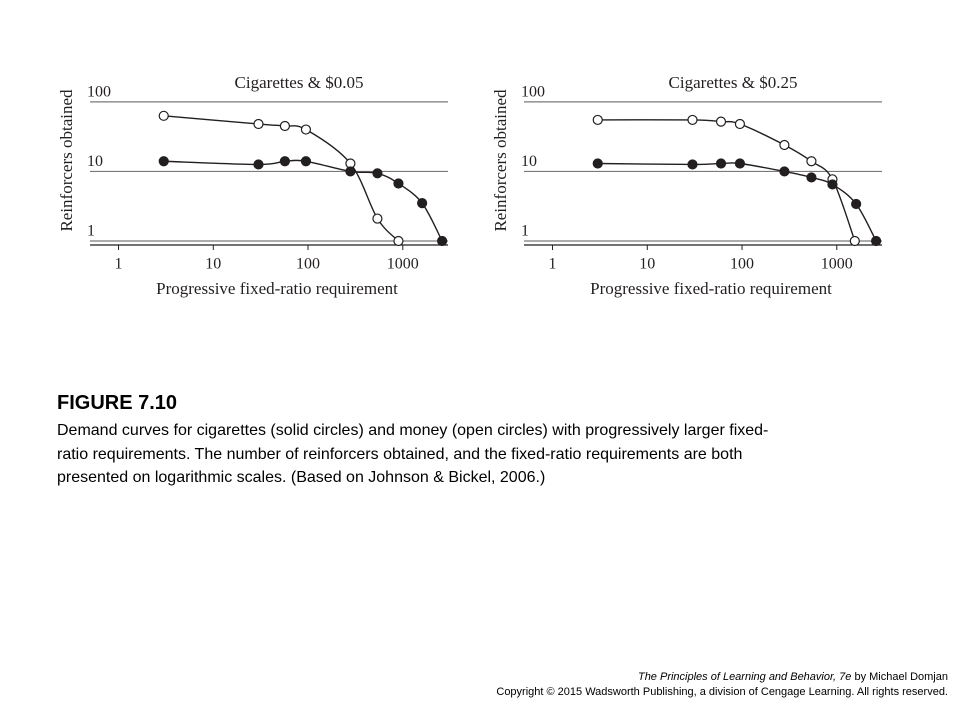  I want to click on chart-title: Cigarettes & $0.05, so click(299, 82).